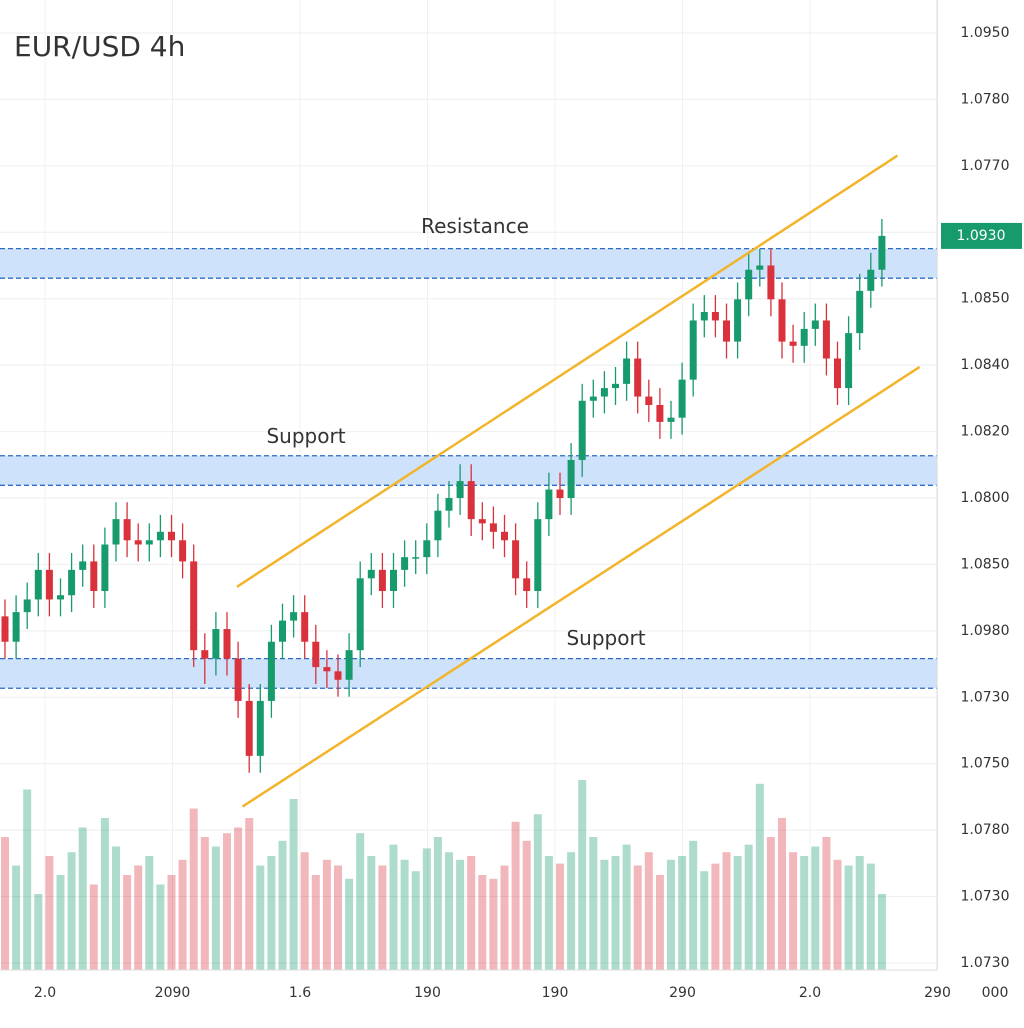 Image resolution: width=1024 pixels, height=1028 pixels. What do you see at coordinates (981, 235) in the screenshot?
I see `last-price-badge` at bounding box center [981, 235].